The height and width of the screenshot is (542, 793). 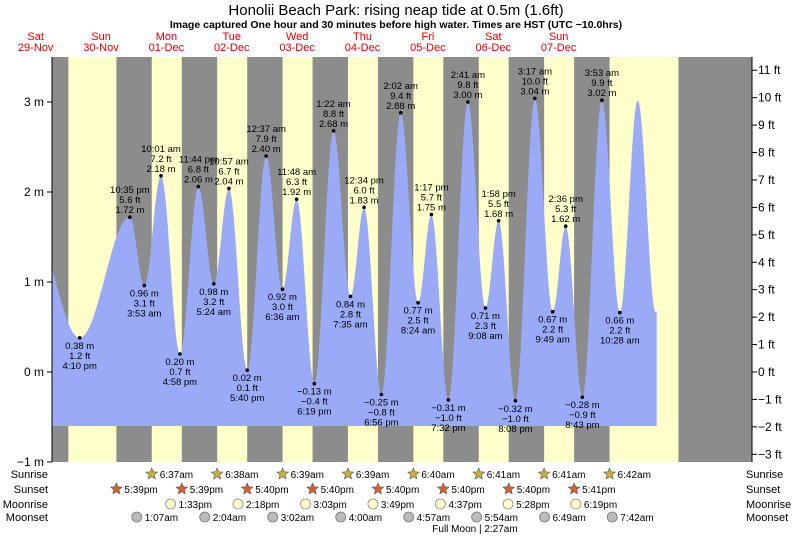 What do you see at coordinates (271, 490) in the screenshot?
I see `sunset-time: 5:40pm` at bounding box center [271, 490].